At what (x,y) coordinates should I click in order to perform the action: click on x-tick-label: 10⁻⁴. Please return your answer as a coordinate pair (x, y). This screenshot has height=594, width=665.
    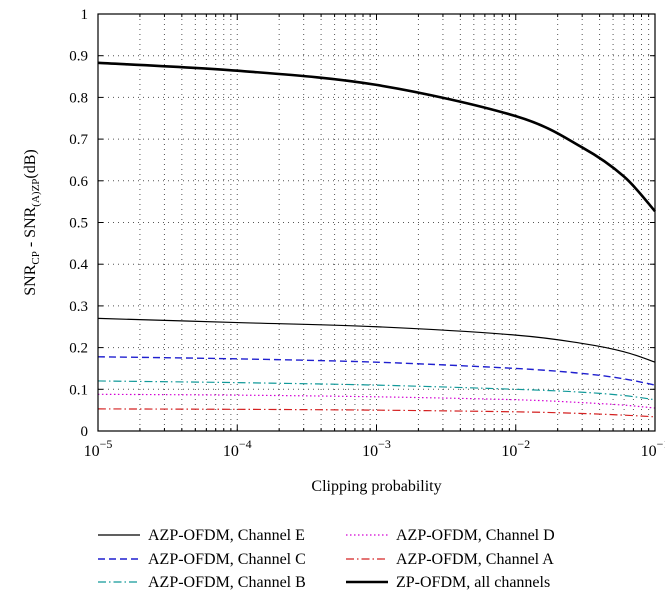
    Looking at the image, I should click on (237, 448).